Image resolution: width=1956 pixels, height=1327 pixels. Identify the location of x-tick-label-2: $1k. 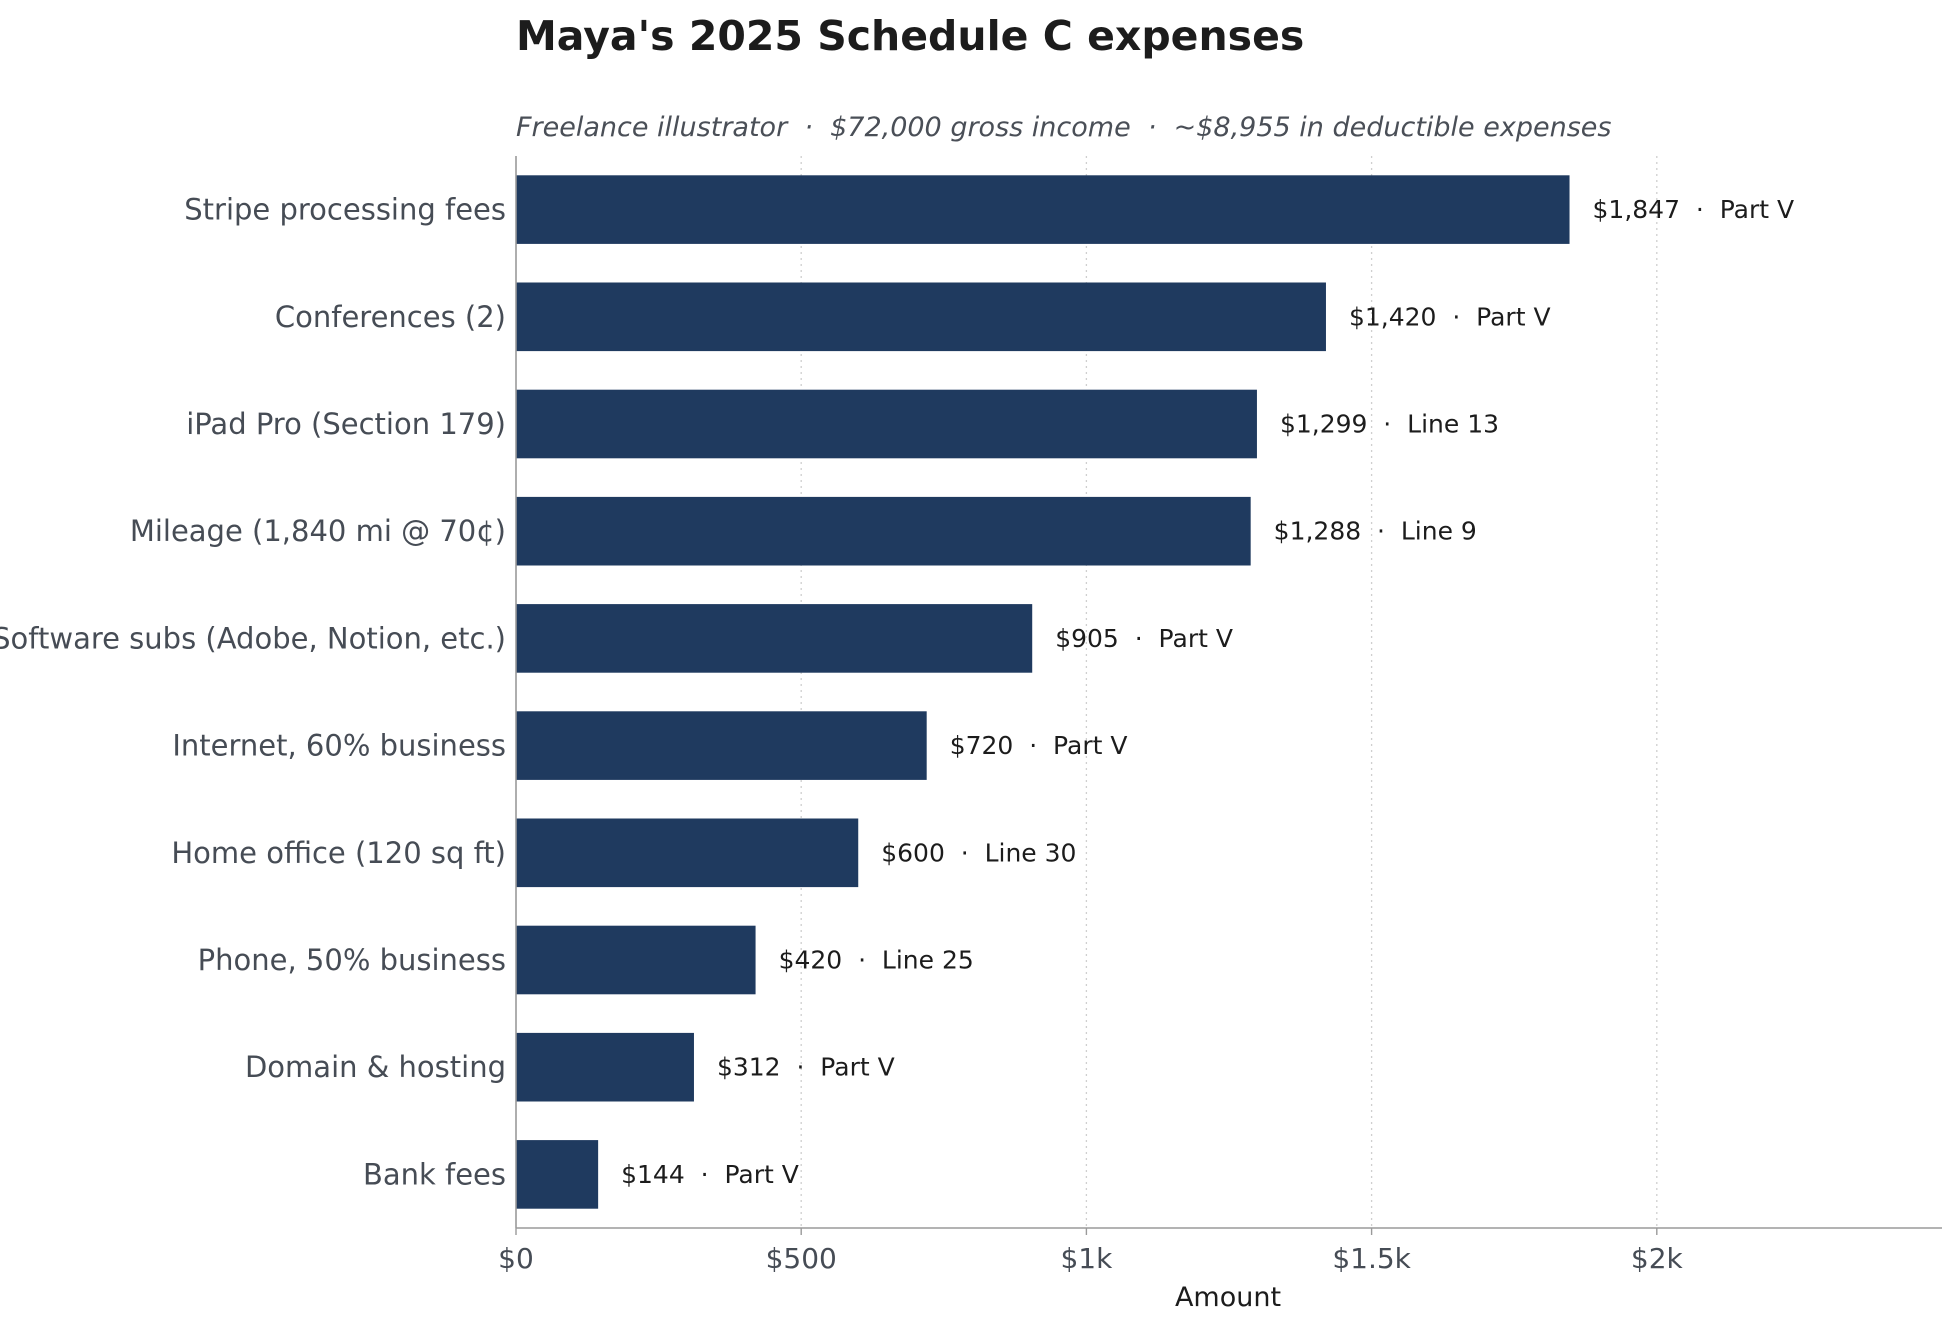
(1086, 1258).